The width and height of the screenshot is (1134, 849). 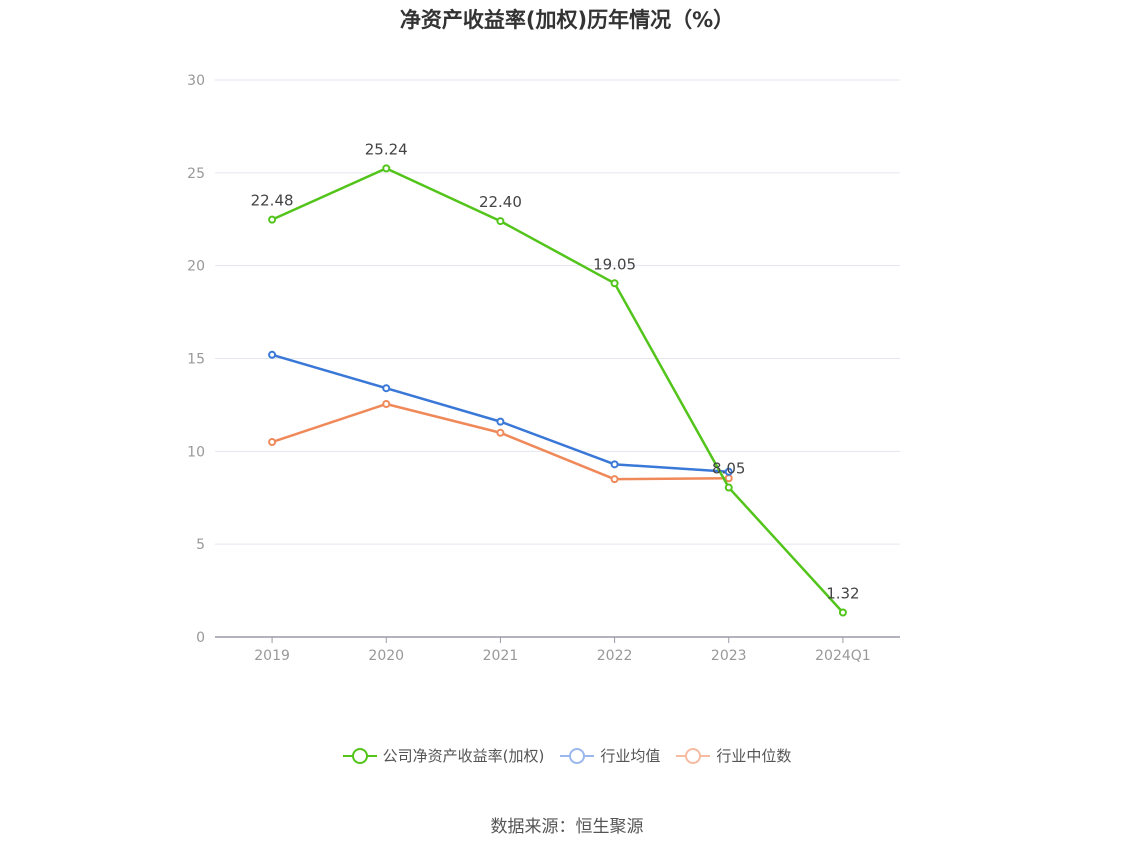 I want to click on legend-marker-company, so click(x=359, y=755).